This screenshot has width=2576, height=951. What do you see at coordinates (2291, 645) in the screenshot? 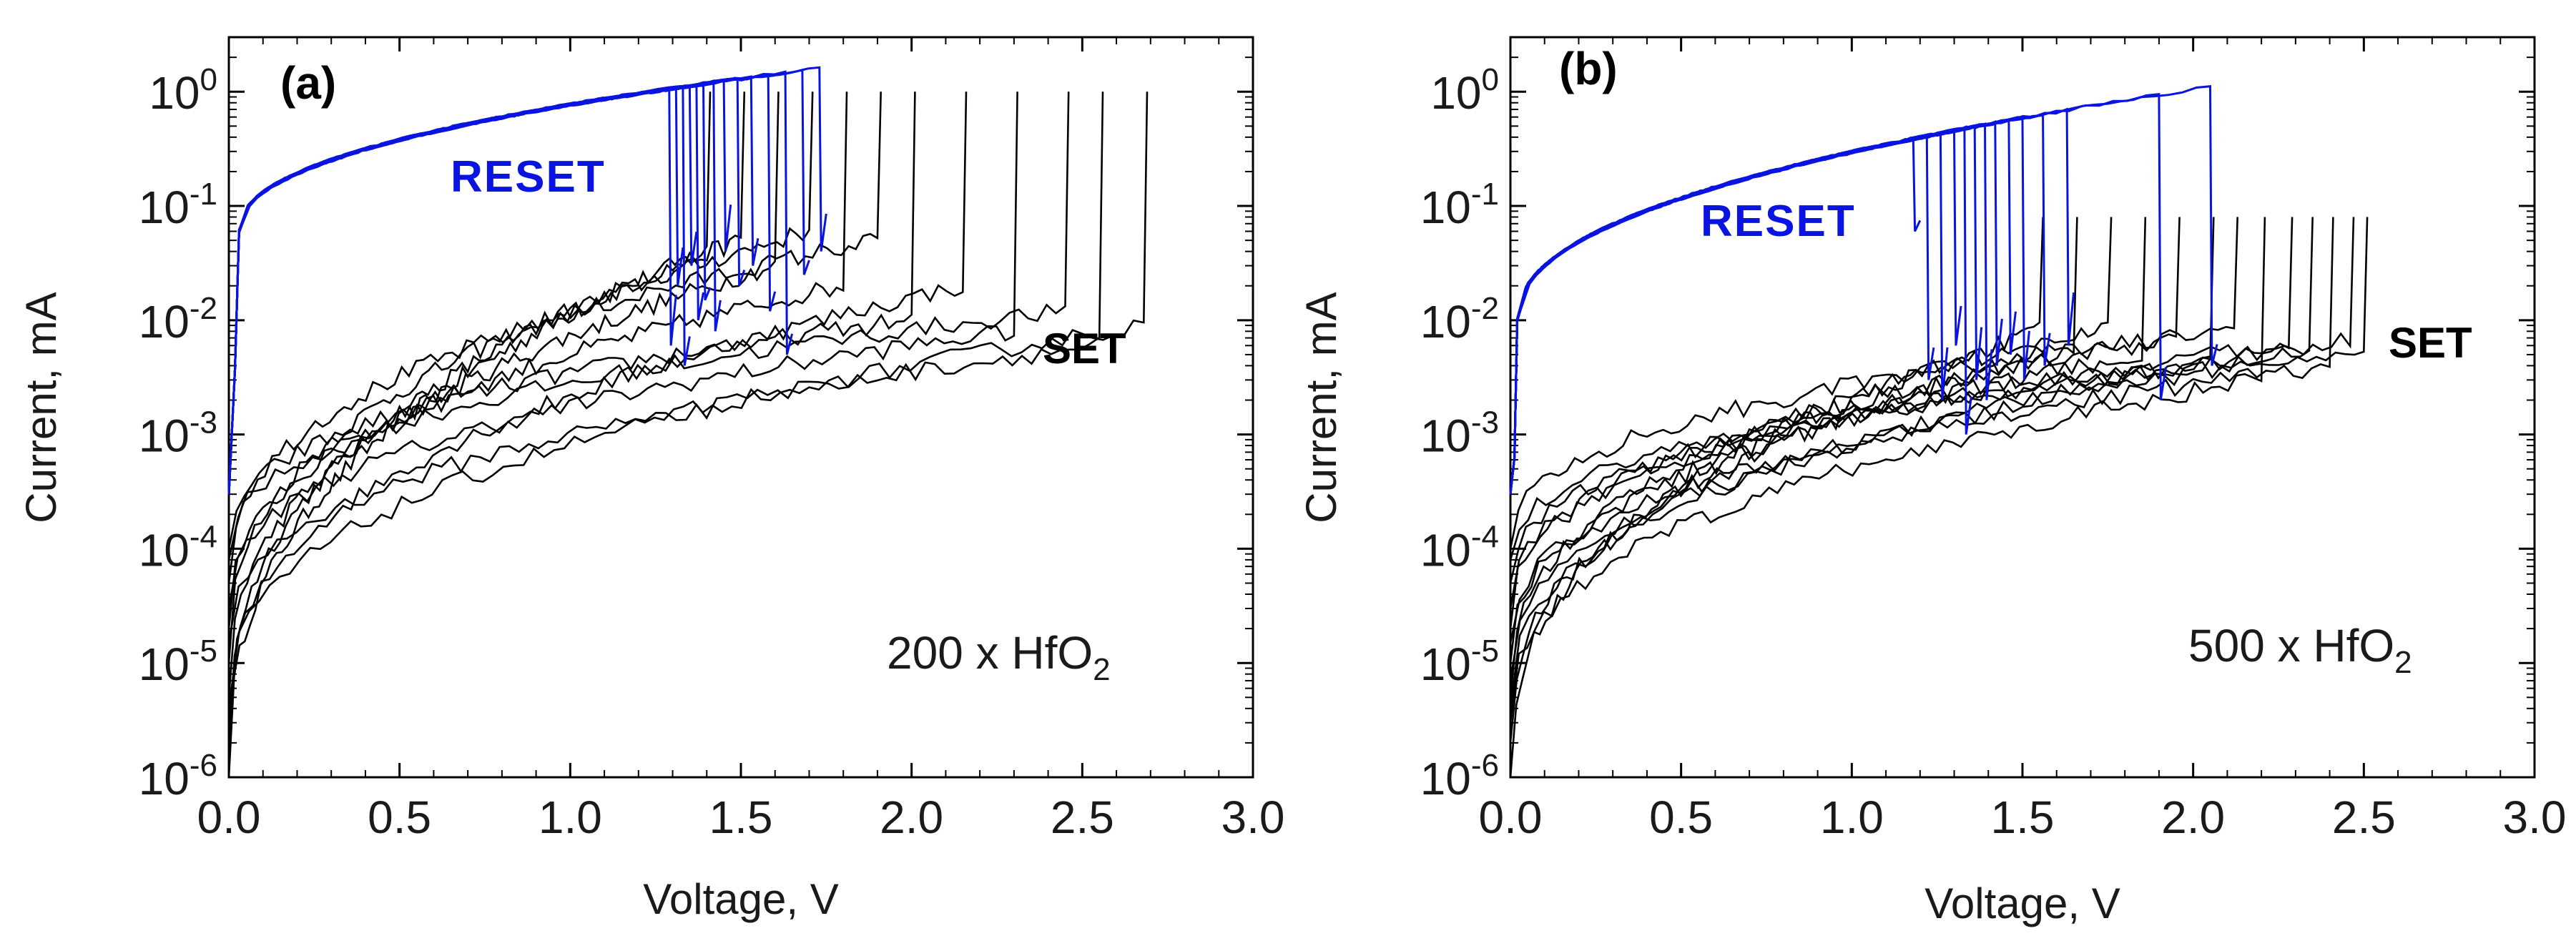
I see `sample-label-main: 500 x HfO` at bounding box center [2291, 645].